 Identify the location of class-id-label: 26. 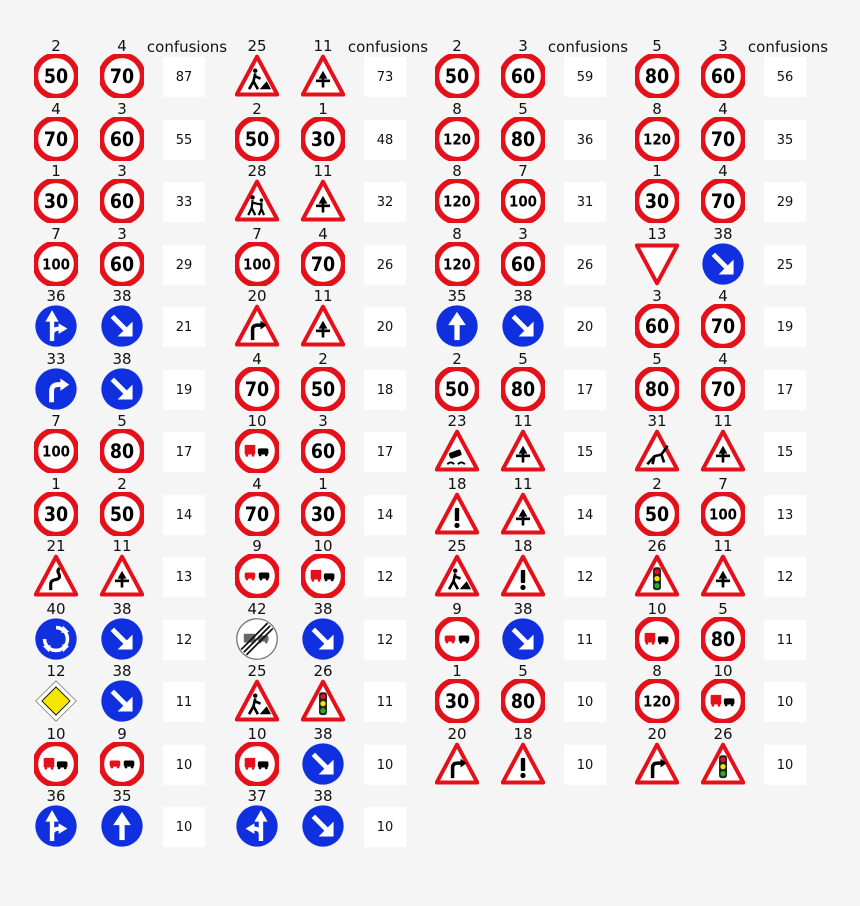
(657, 546).